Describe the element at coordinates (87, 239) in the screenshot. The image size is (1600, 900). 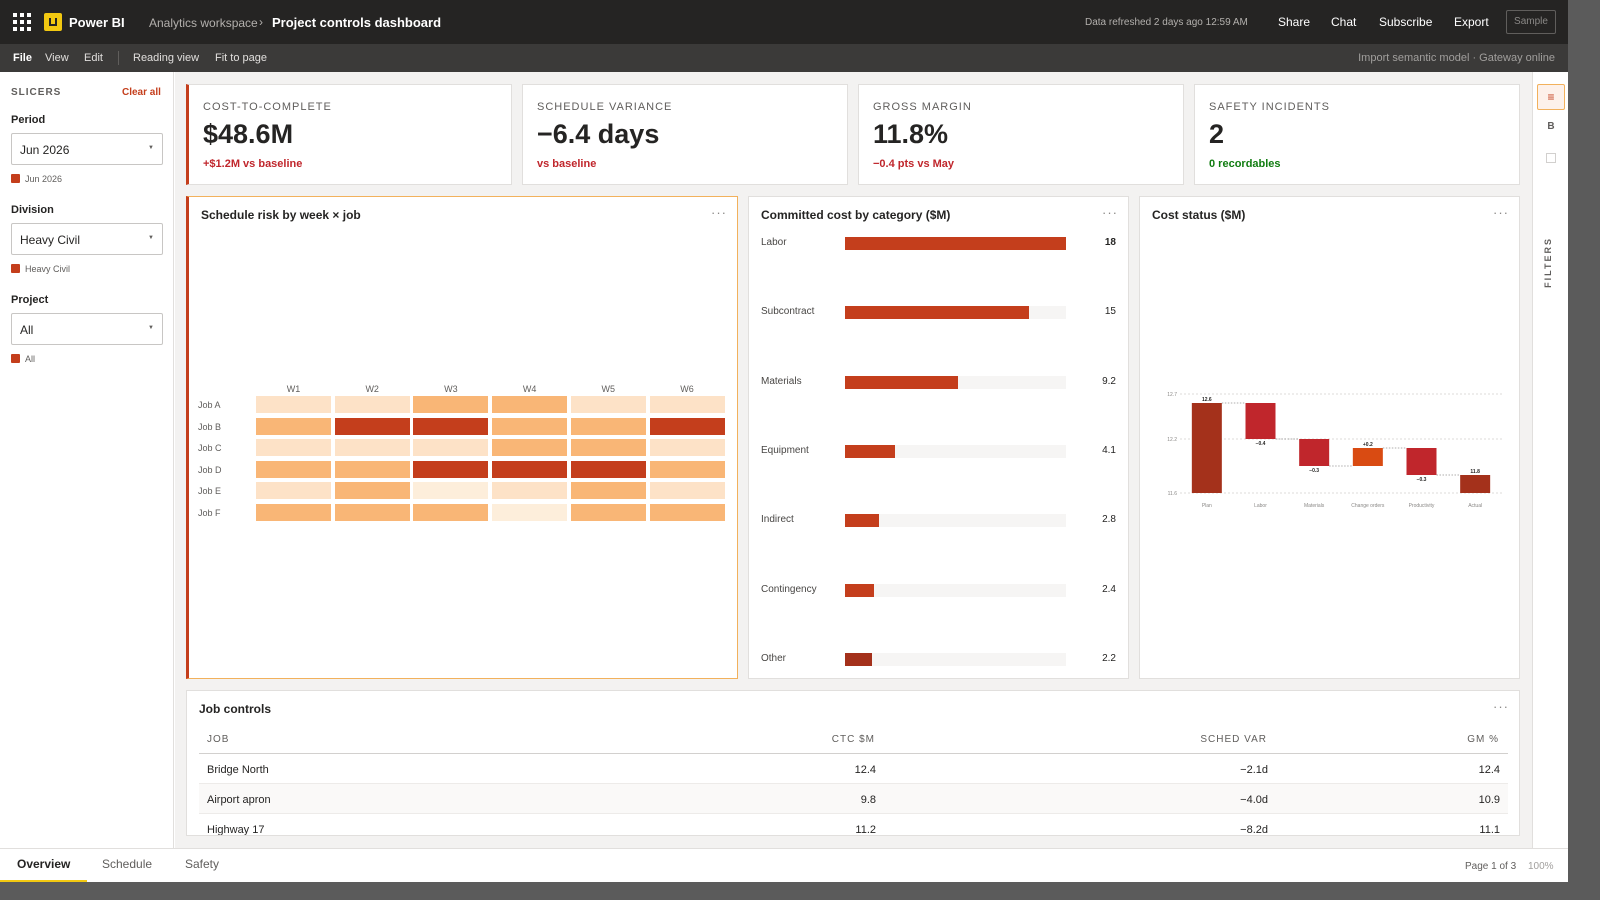
I see `division-dropdown: Heavy Civil ▼` at that location.